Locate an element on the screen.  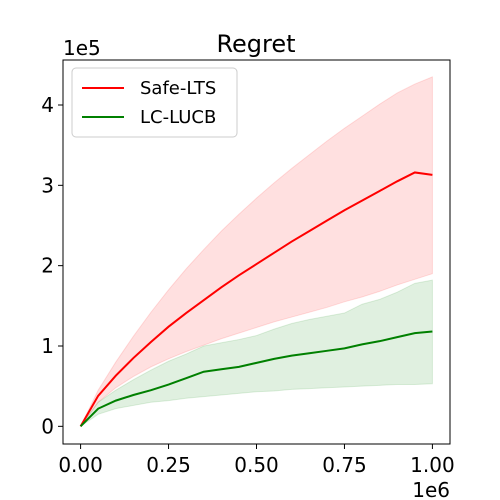
y-tick-label: 2 is located at coordinates (47, 266).